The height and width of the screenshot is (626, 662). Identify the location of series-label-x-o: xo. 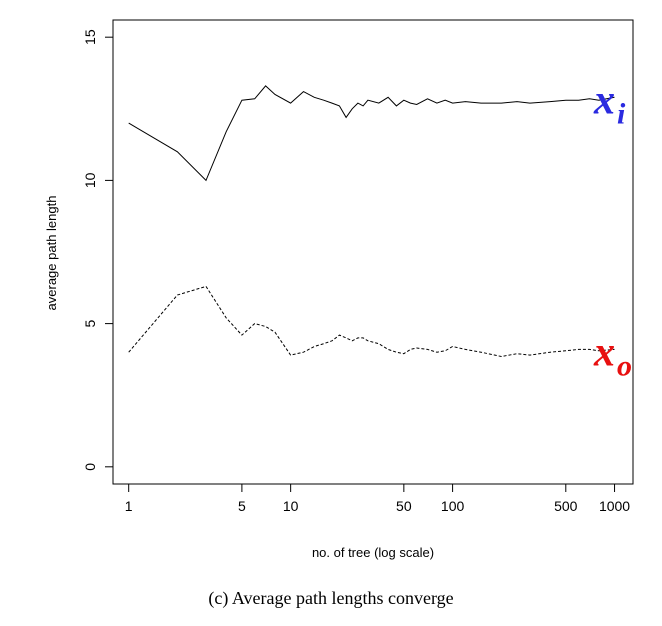
(612, 355).